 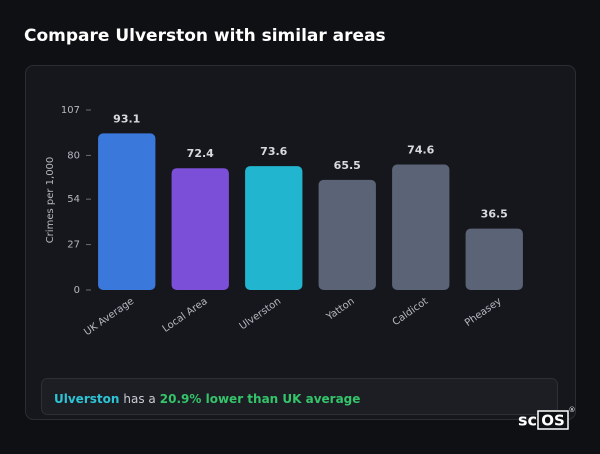 I want to click on value-label: 74.6, so click(x=420, y=150).